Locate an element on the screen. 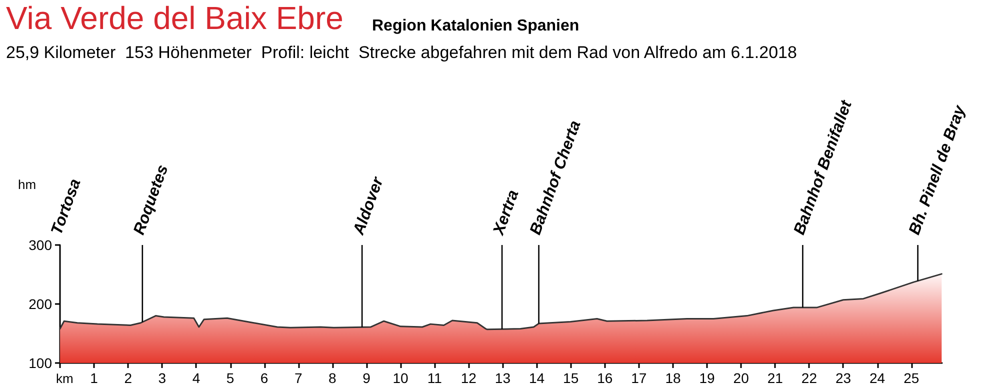  y-tick-label: 300 is located at coordinates (40, 245).